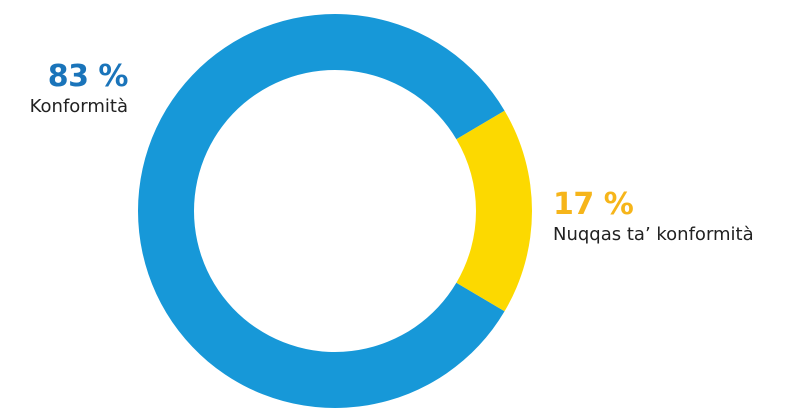  Describe the element at coordinates (673, 216) in the screenshot. I see `nonconformity-label-group: 17 % Nuqqas ta’ konformità` at that location.